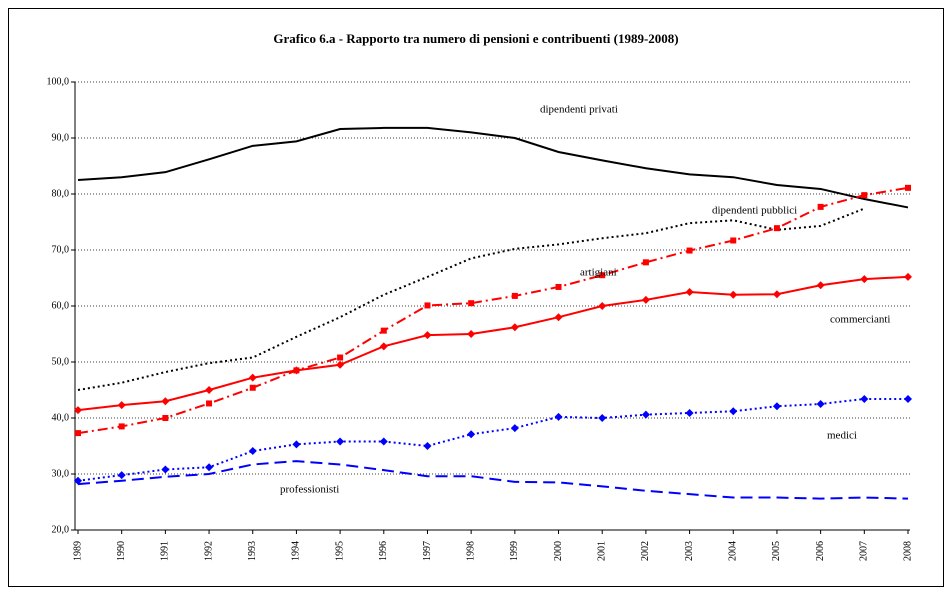 This screenshot has height=600, width=952. What do you see at coordinates (61, 529) in the screenshot?
I see `y-tick-label: 20,0` at bounding box center [61, 529].